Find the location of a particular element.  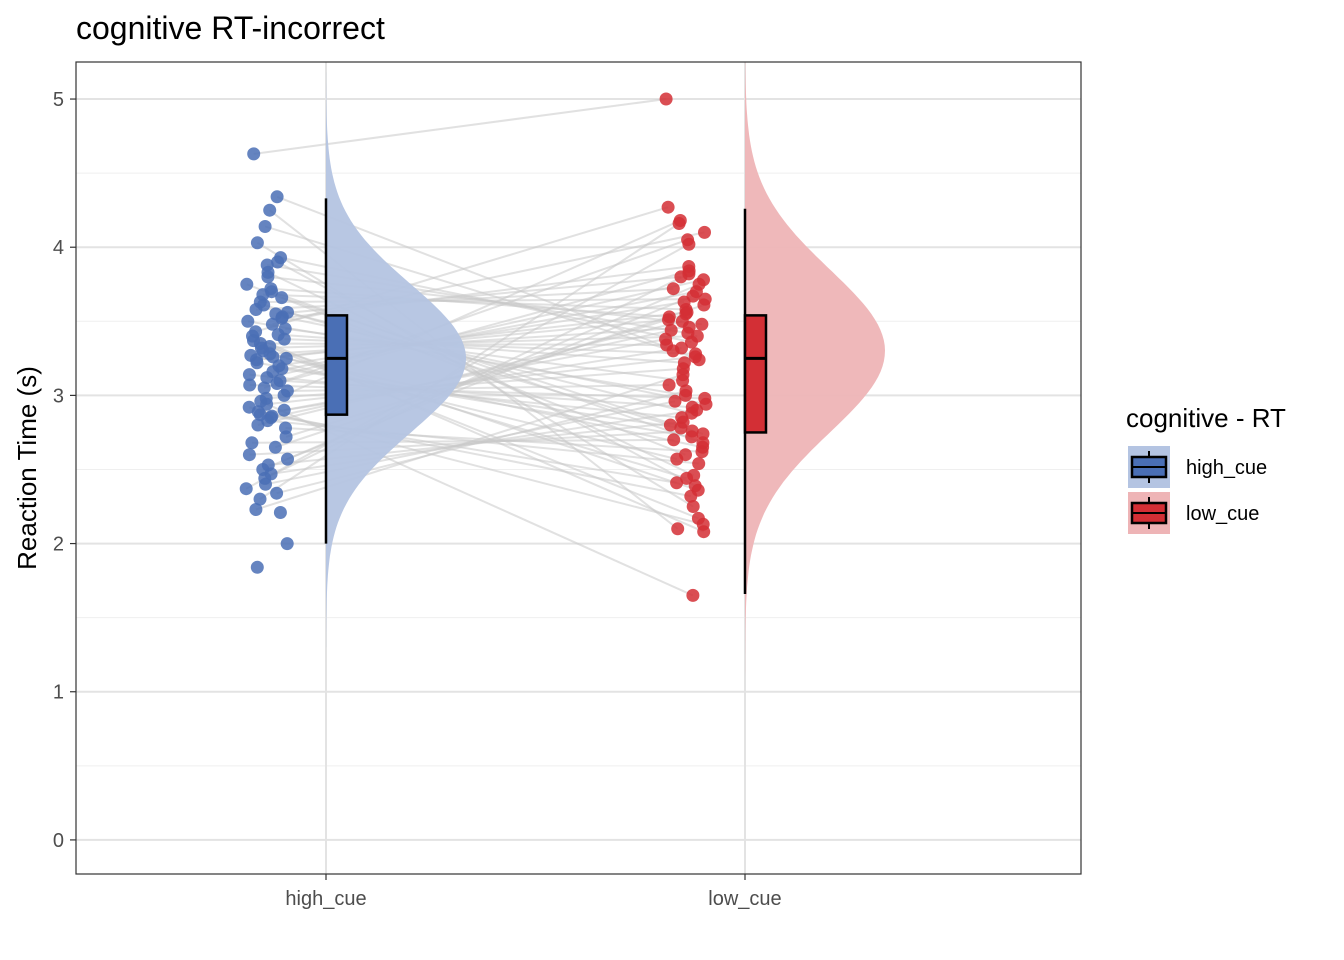

boxplots is located at coordinates (546, 396).